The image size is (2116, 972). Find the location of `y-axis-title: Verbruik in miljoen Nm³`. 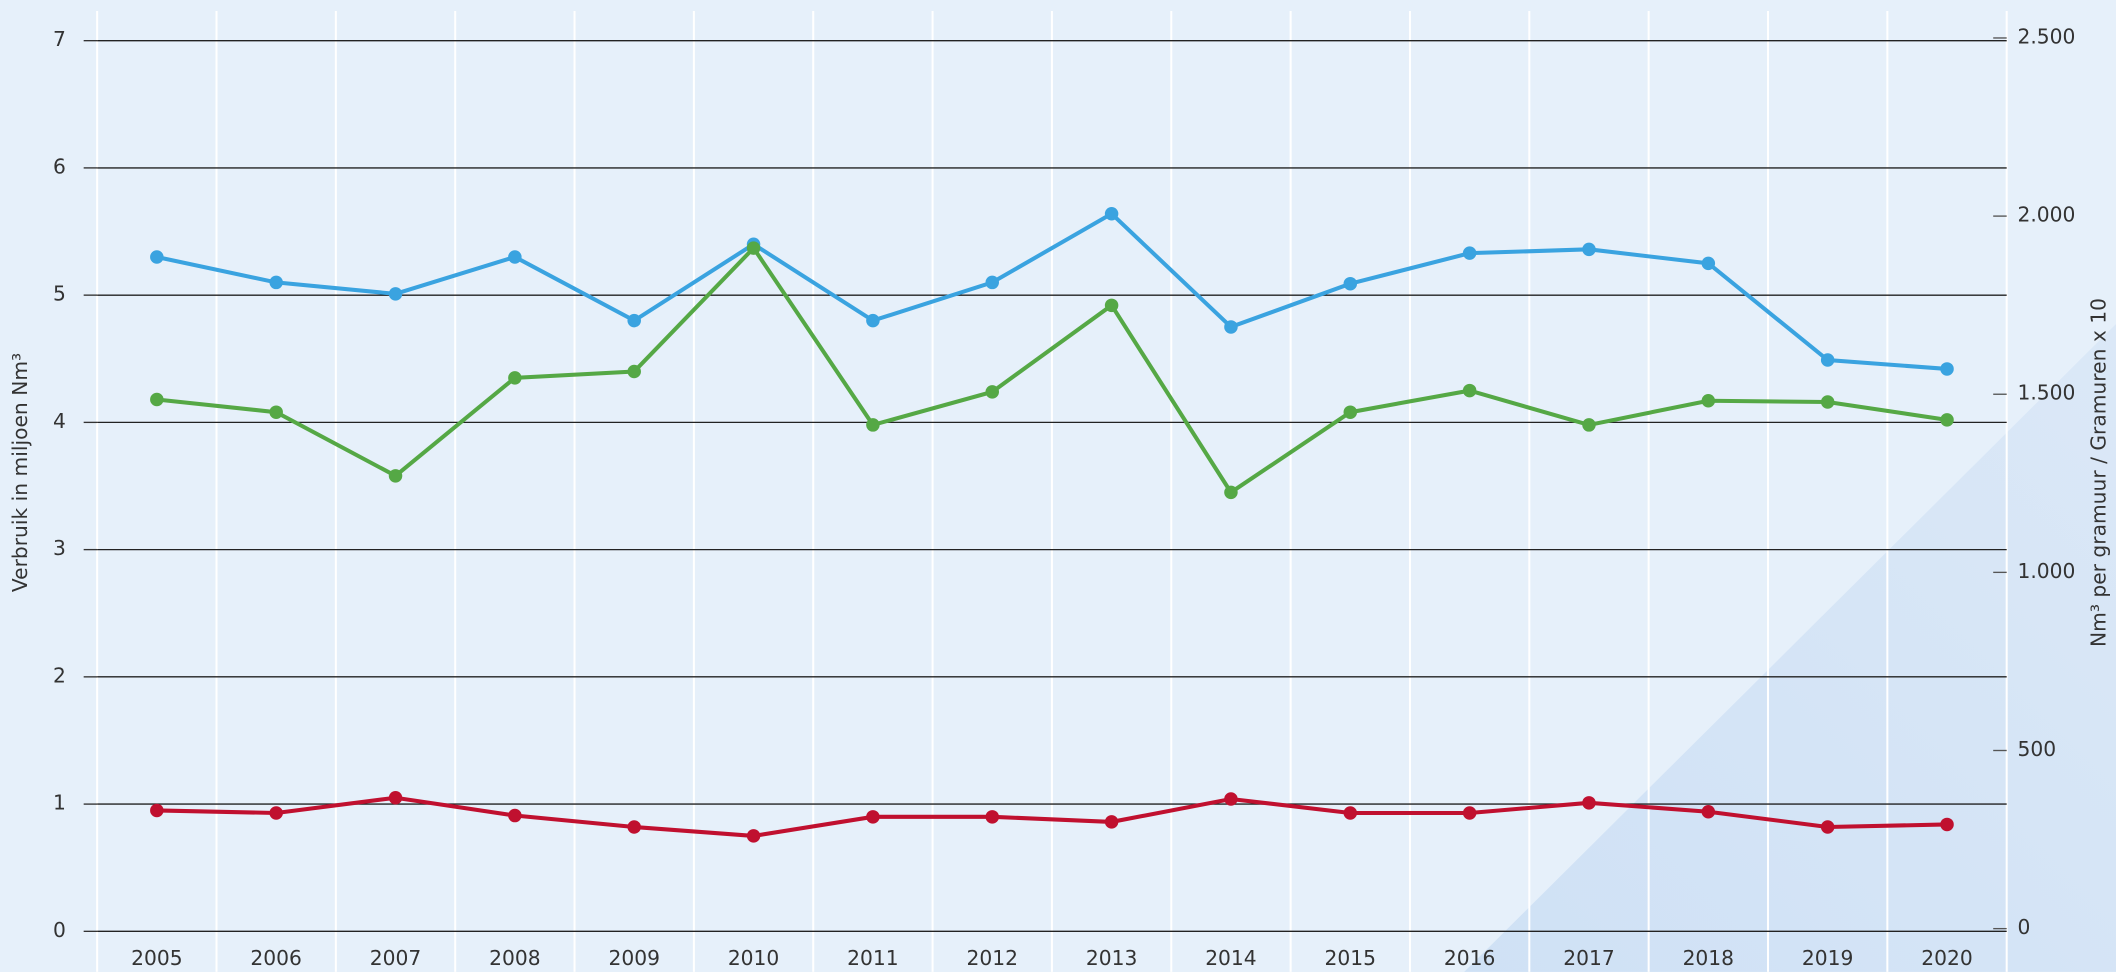

y-axis-title: Verbruik in miljoen Nm³ is located at coordinates (20, 472).